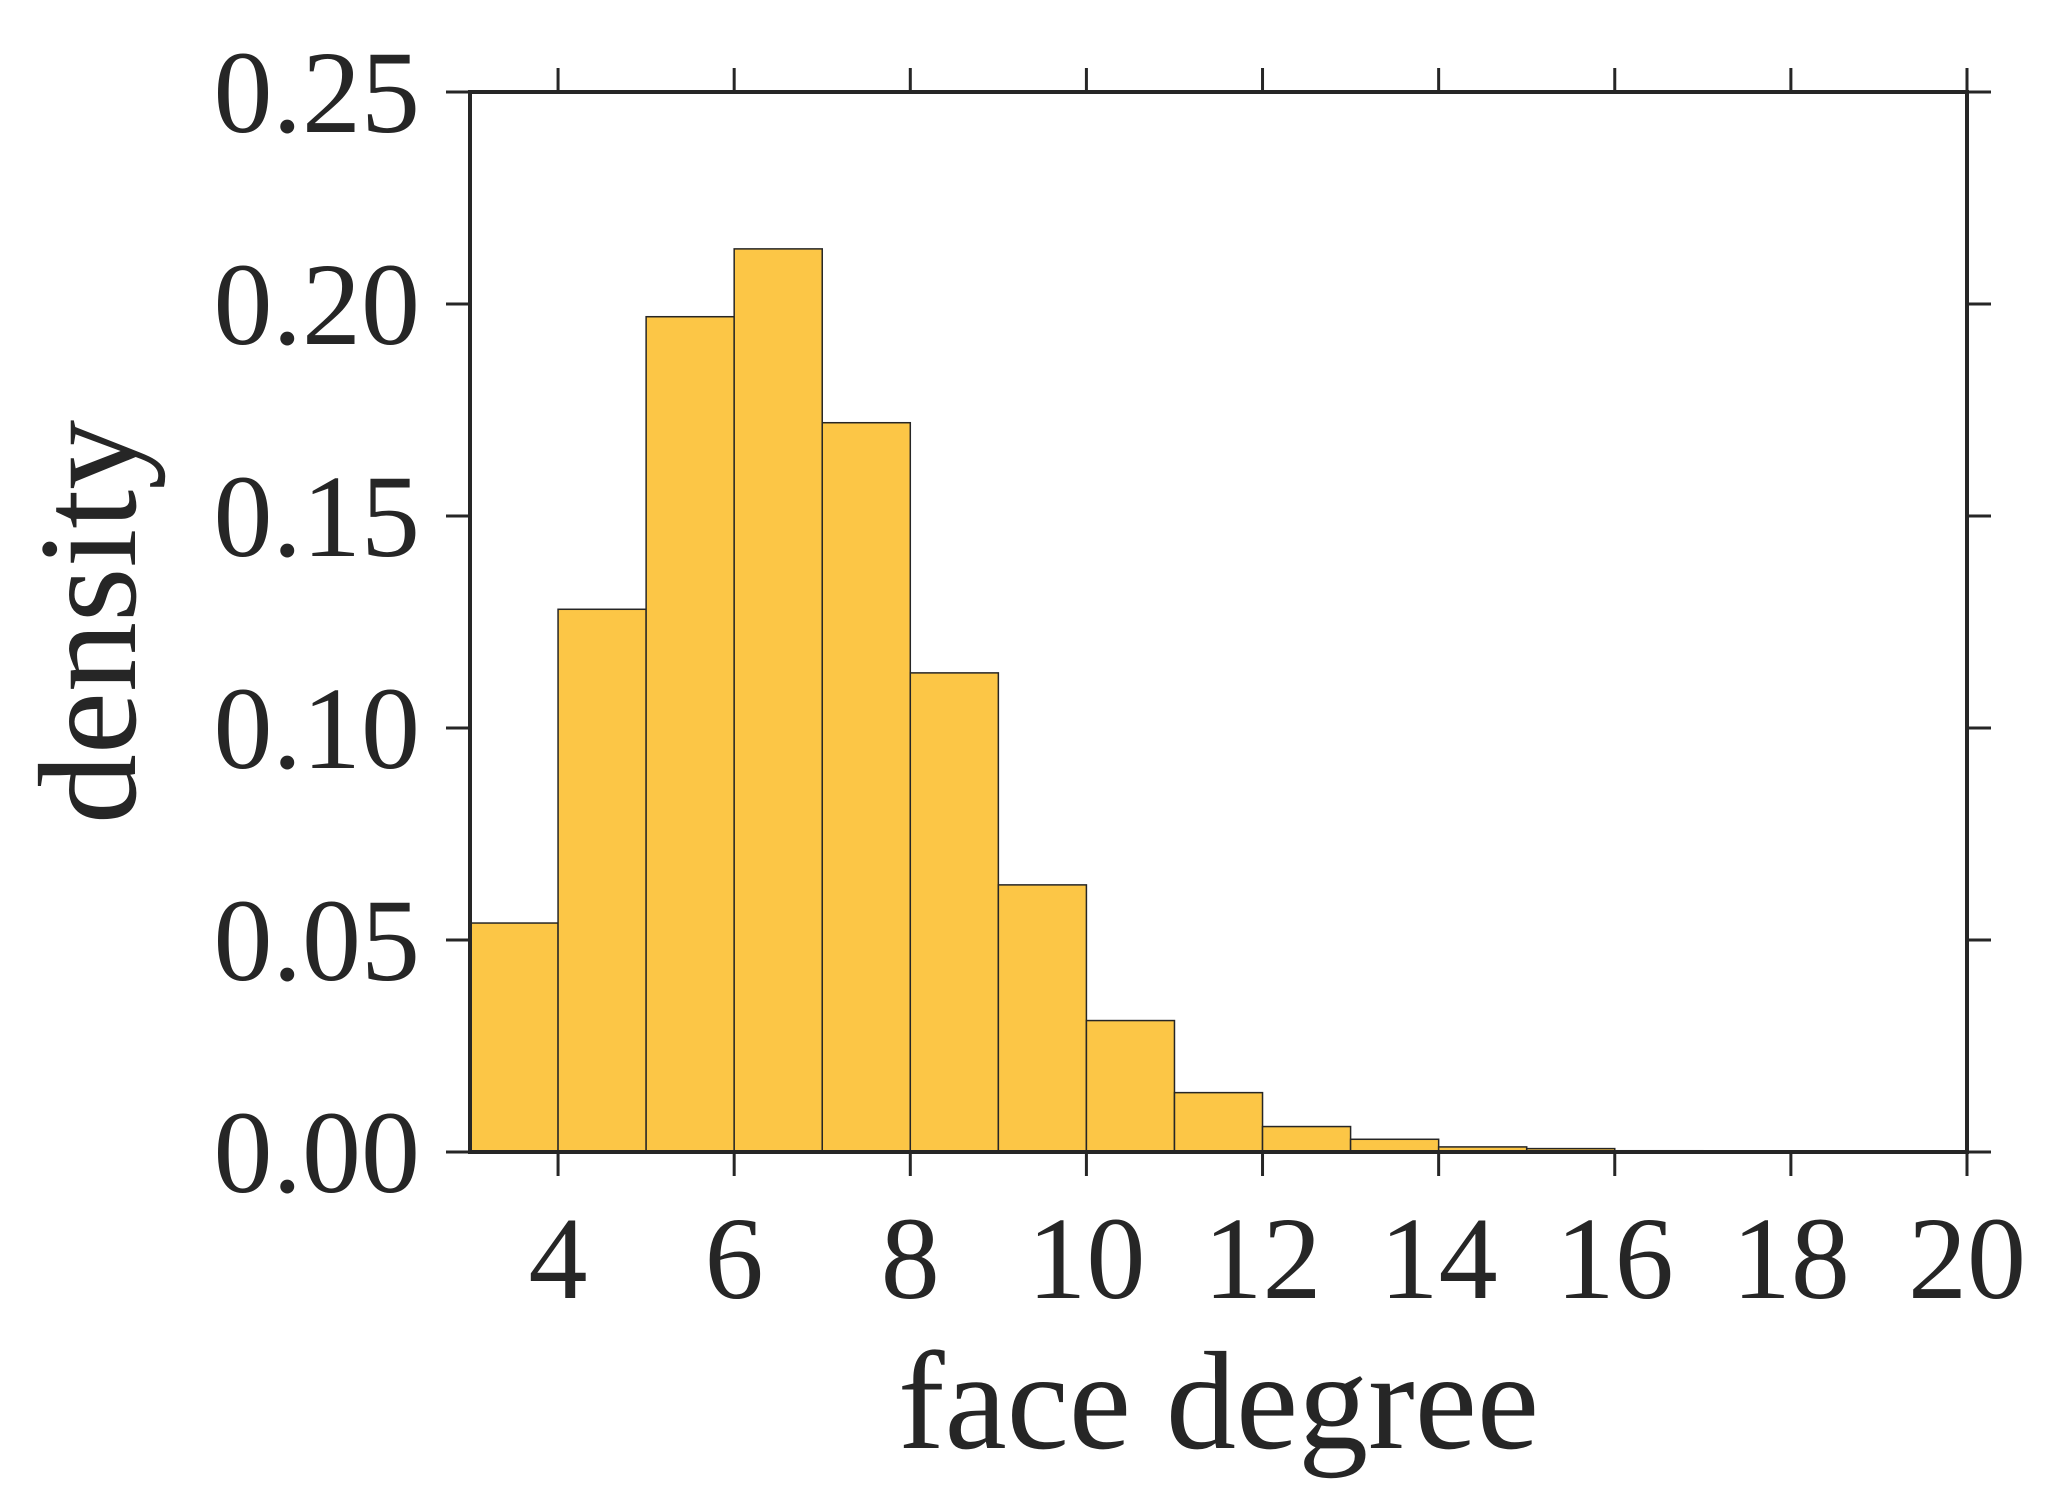 The width and height of the screenshot is (2052, 1500). I want to click on x-tick-label: 8, so click(910, 1258).